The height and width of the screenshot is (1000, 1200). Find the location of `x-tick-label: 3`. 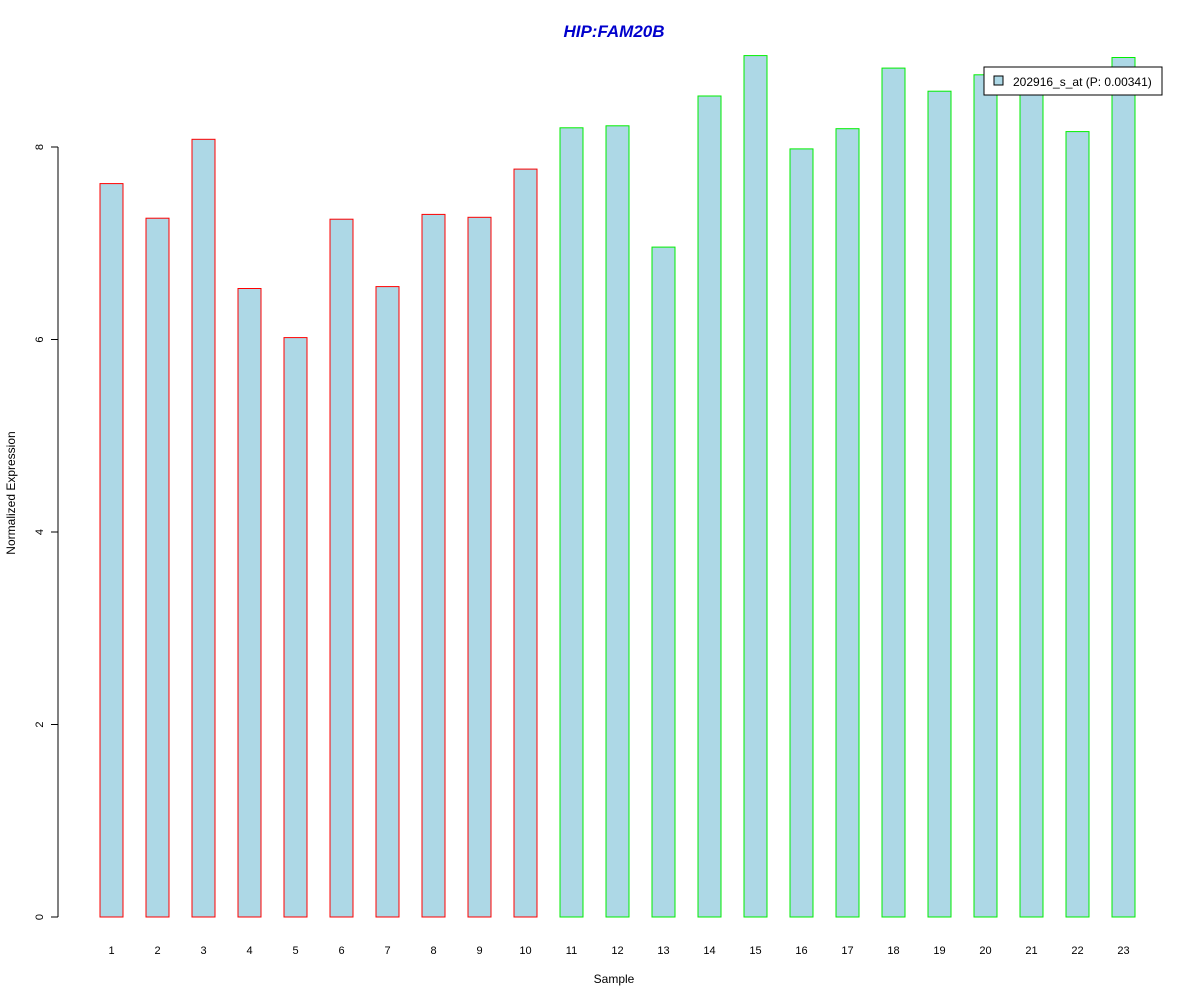

x-tick-label: 3 is located at coordinates (203, 951).